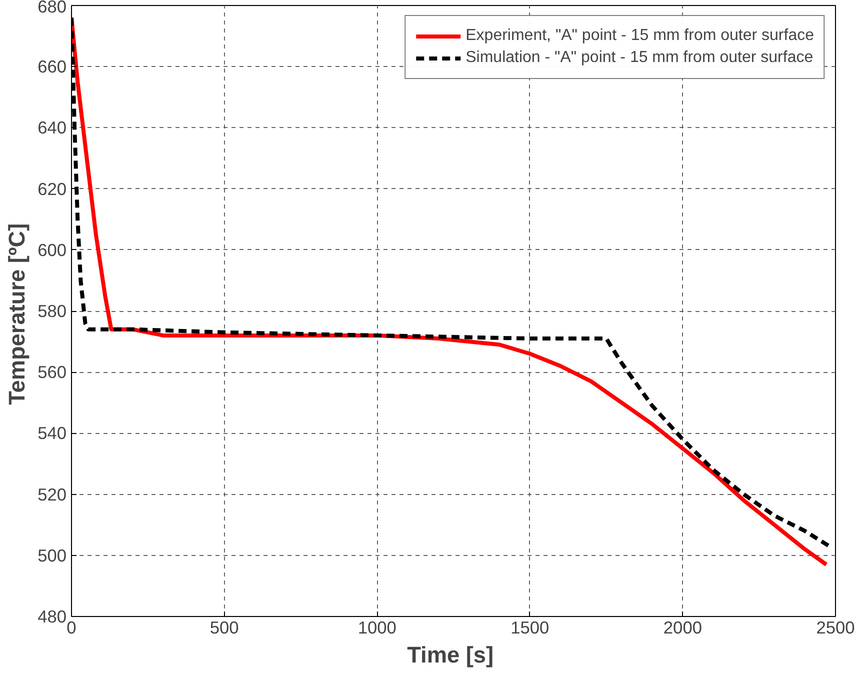 The image size is (868, 677). I want to click on y-tick-label: 620, so click(52, 188).